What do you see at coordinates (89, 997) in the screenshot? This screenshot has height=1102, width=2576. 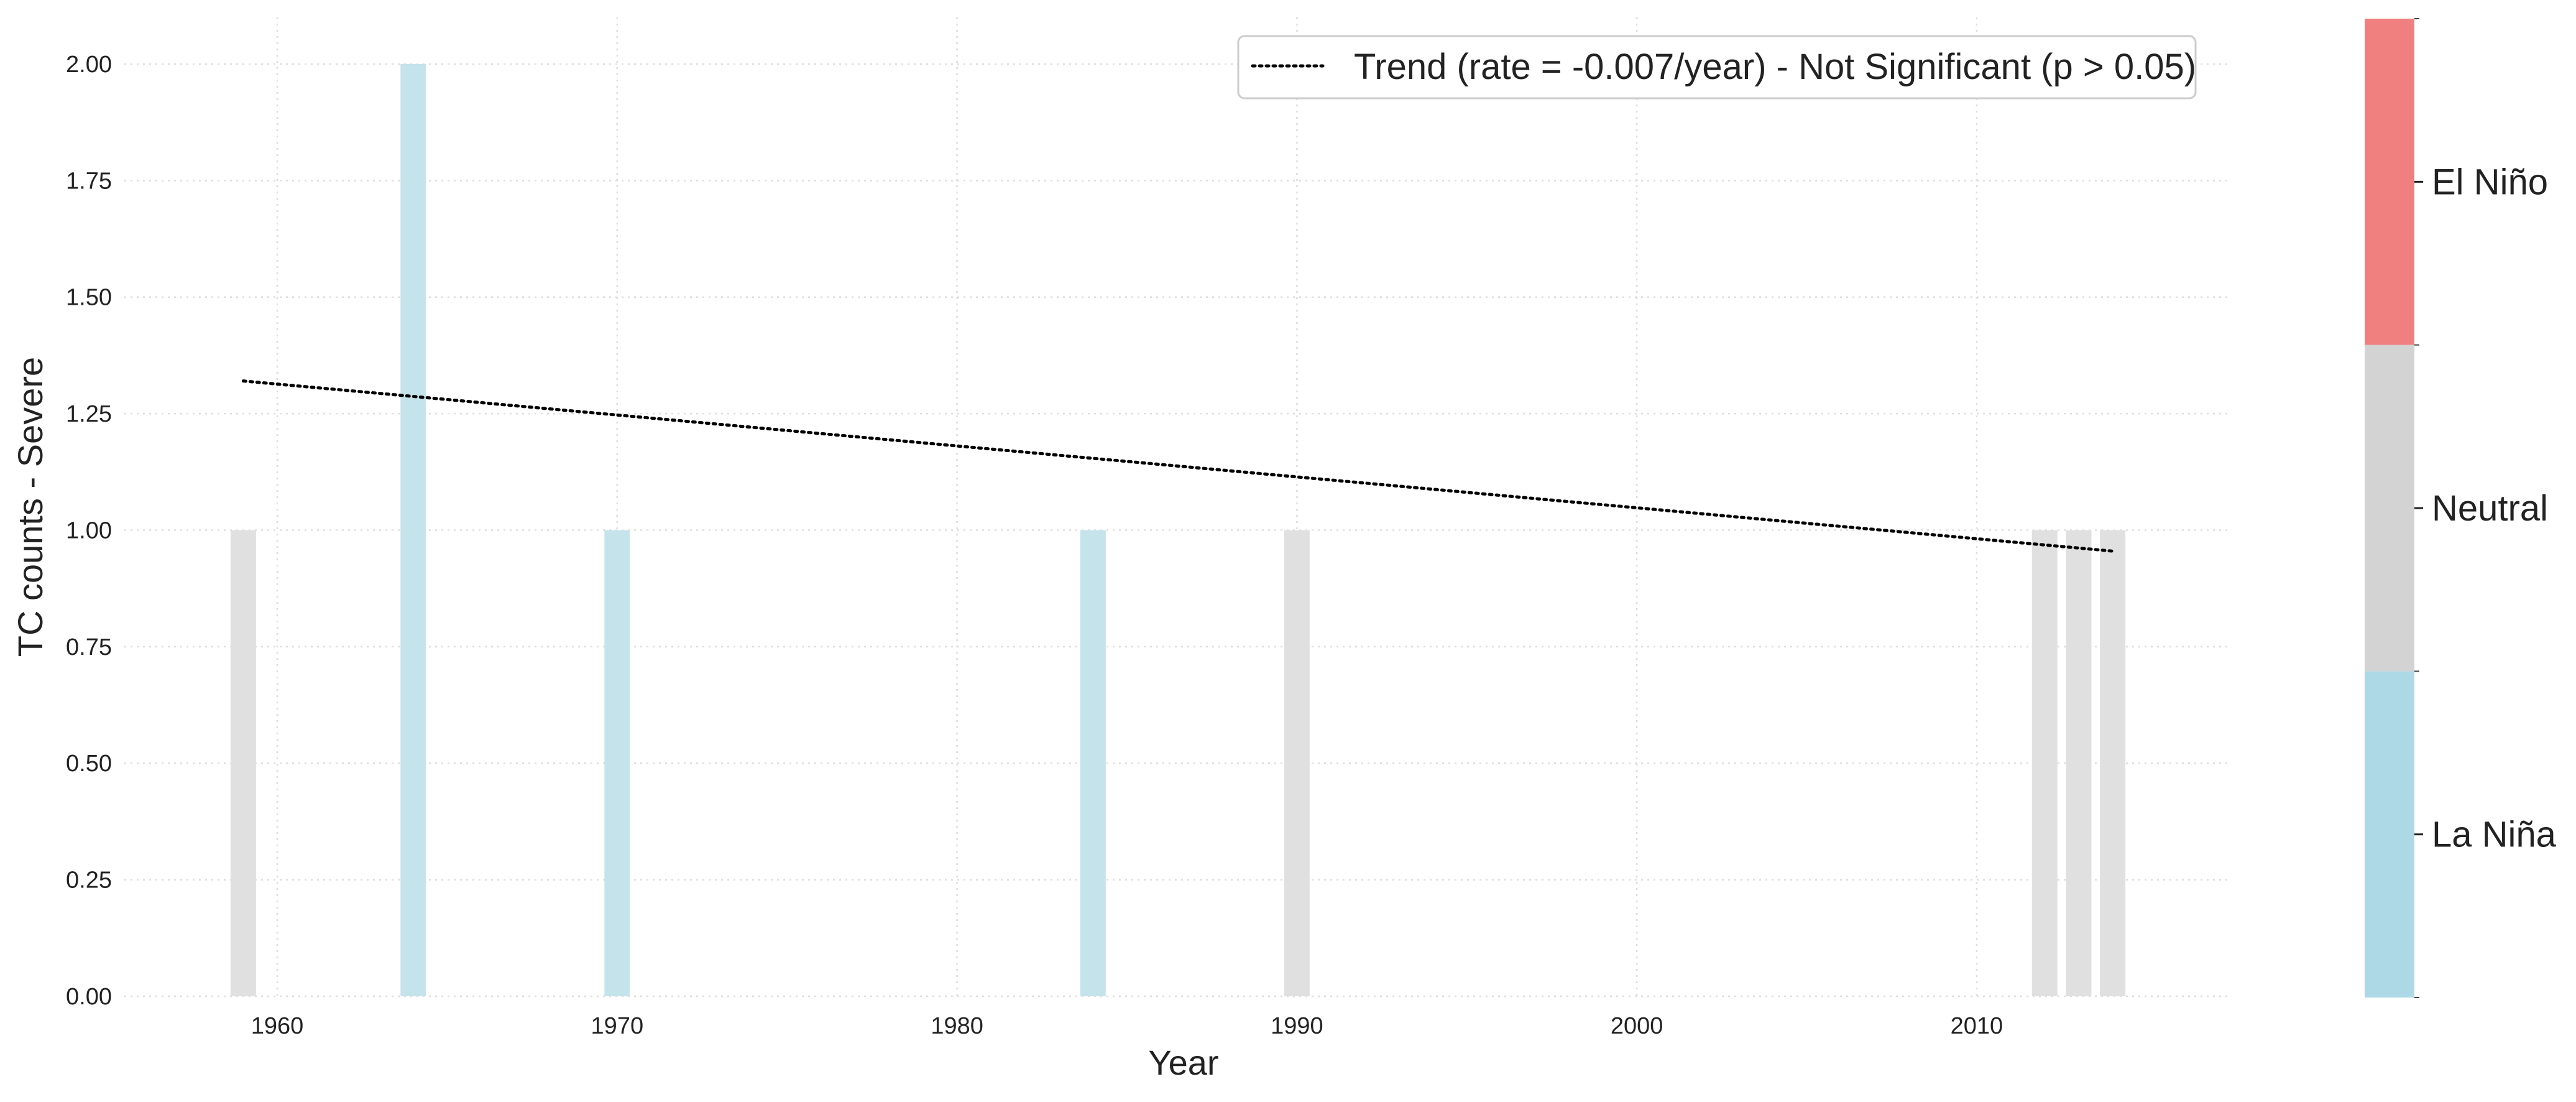 I see `y-tick-label: 0.00` at bounding box center [89, 997].